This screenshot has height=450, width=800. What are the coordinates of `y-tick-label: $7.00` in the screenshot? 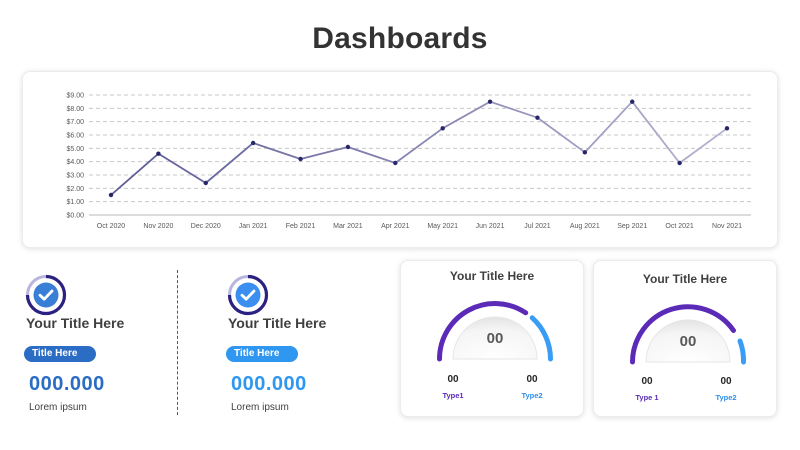 It's located at (75, 122).